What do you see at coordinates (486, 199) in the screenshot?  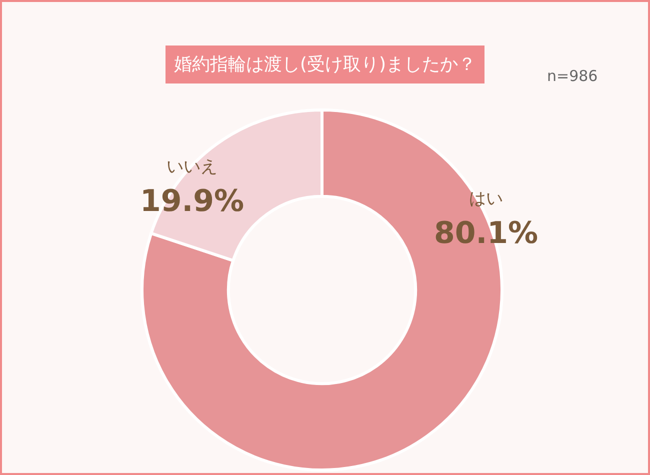 I see `slice-label: はい` at bounding box center [486, 199].